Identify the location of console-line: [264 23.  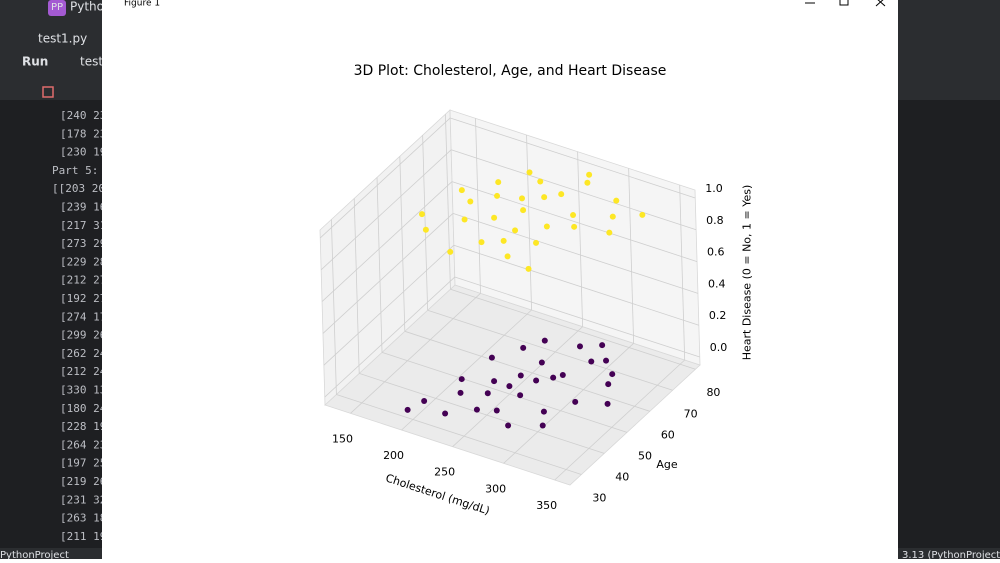
(83, 444).